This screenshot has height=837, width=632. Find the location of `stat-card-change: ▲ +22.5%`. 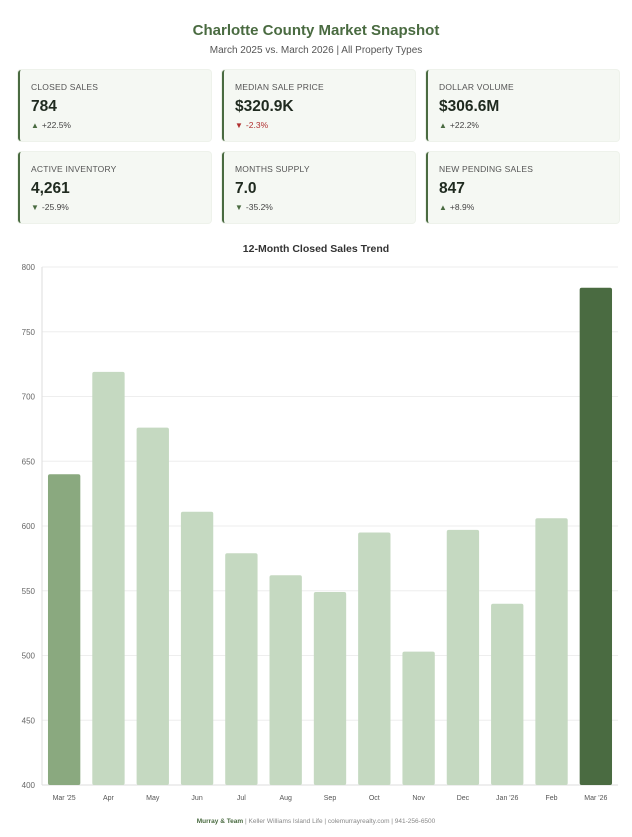

stat-card-change: ▲ +22.5% is located at coordinates (121, 125).